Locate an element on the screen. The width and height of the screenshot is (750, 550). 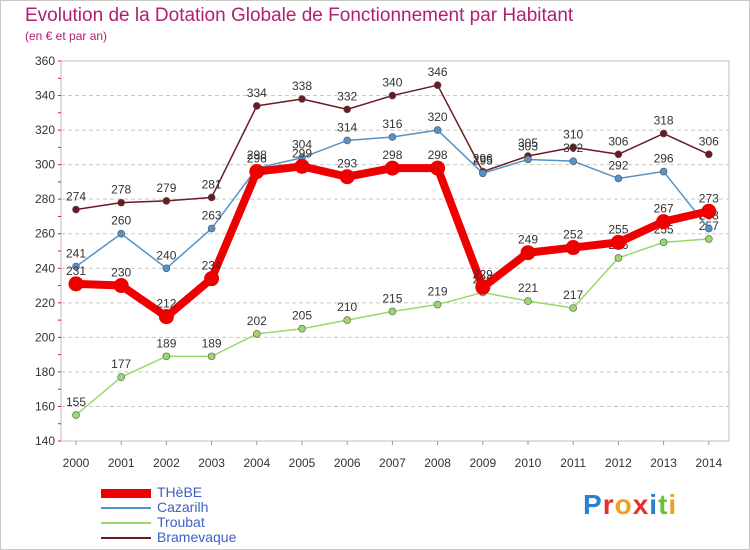
legend-label-cazarilh: Cazarilh is located at coordinates (183, 507).